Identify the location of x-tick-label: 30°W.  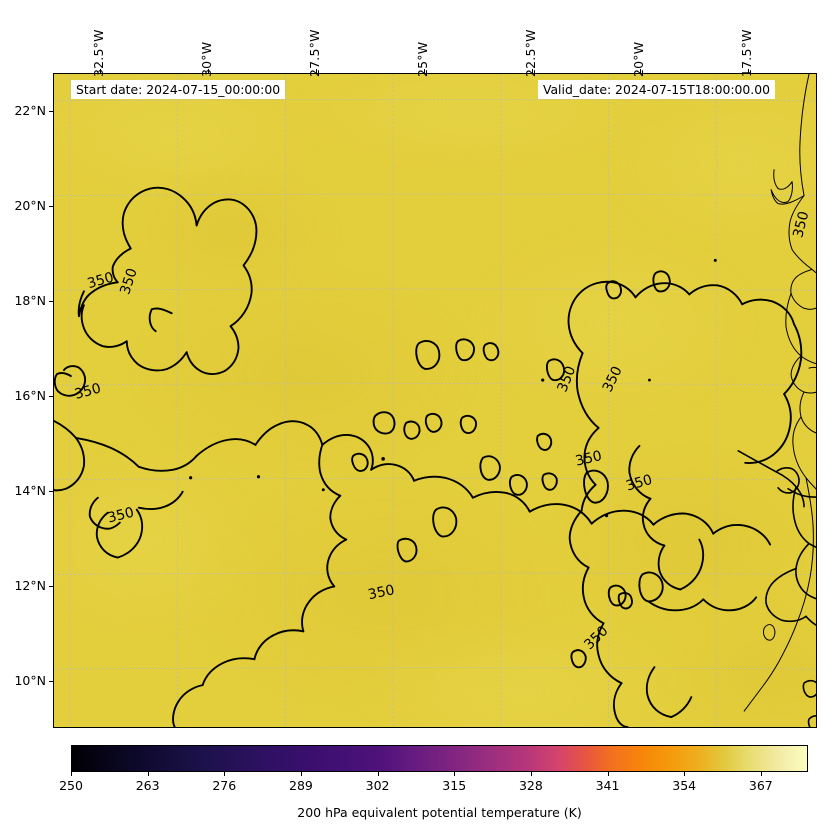
(207, 59).